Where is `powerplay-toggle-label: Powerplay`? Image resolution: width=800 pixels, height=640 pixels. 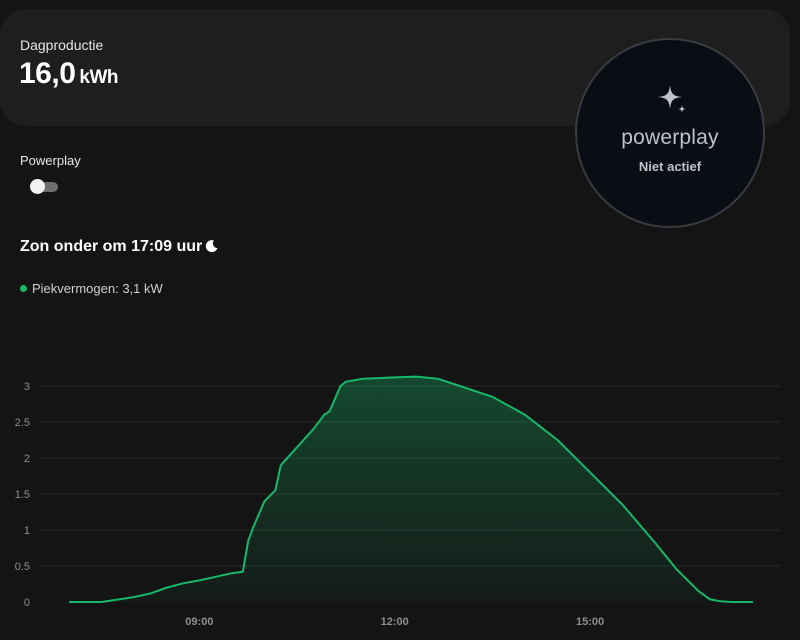
powerplay-toggle-label: Powerplay is located at coordinates (50, 160).